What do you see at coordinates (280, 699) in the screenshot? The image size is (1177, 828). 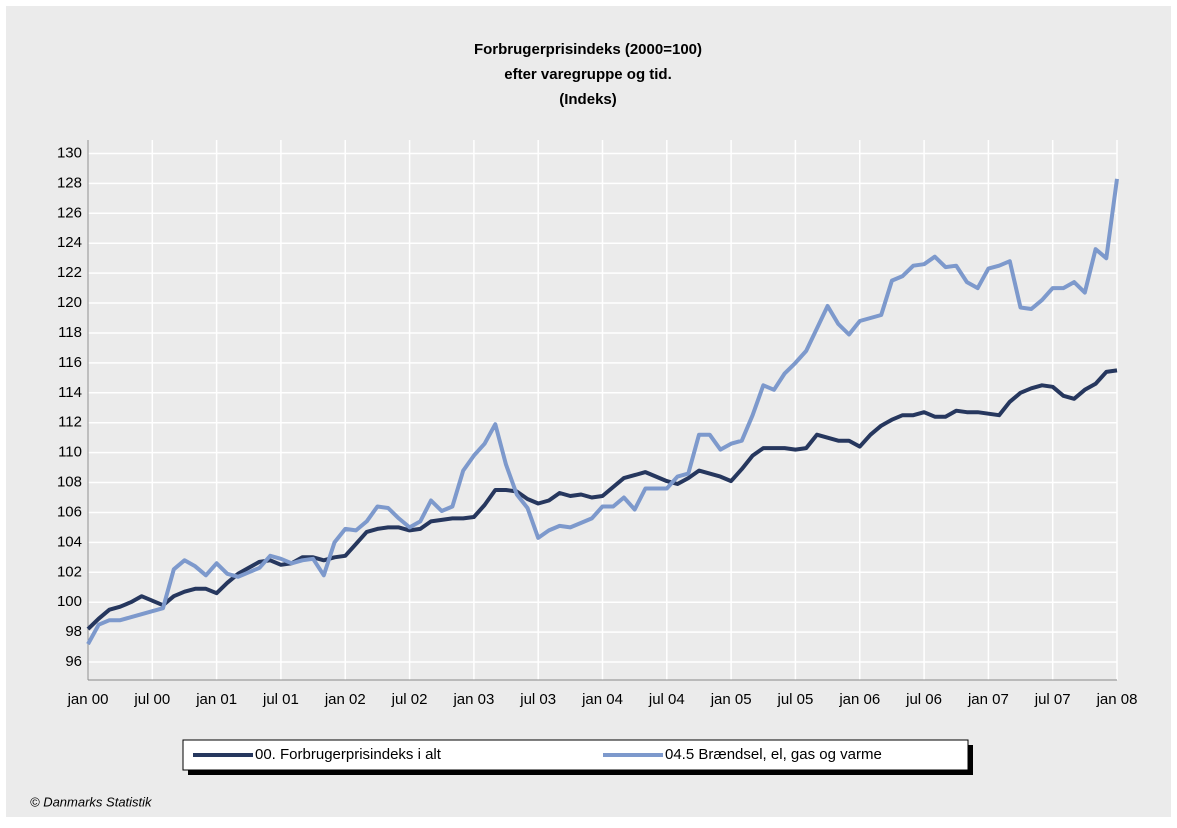 I see `x-tick-label: jul 01` at bounding box center [280, 699].